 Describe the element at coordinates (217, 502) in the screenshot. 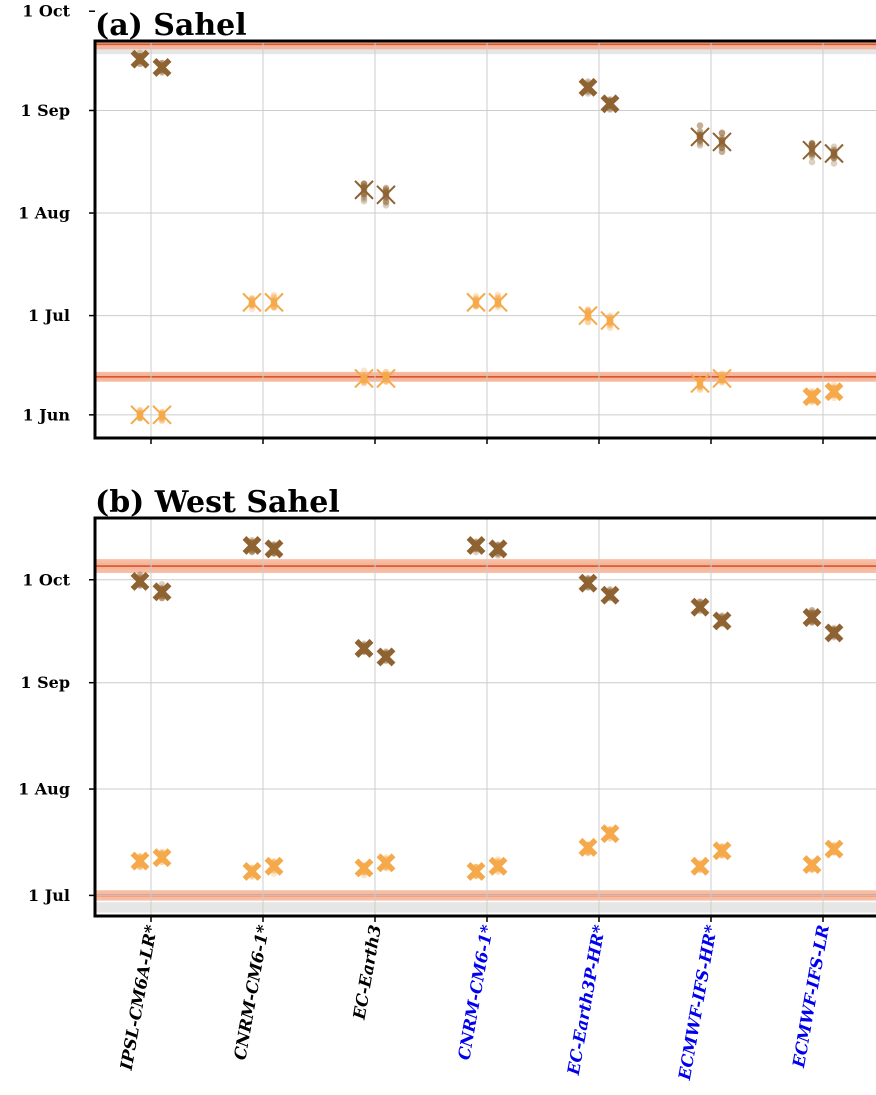

I see `panel-title: (b) West Sahel` at that location.